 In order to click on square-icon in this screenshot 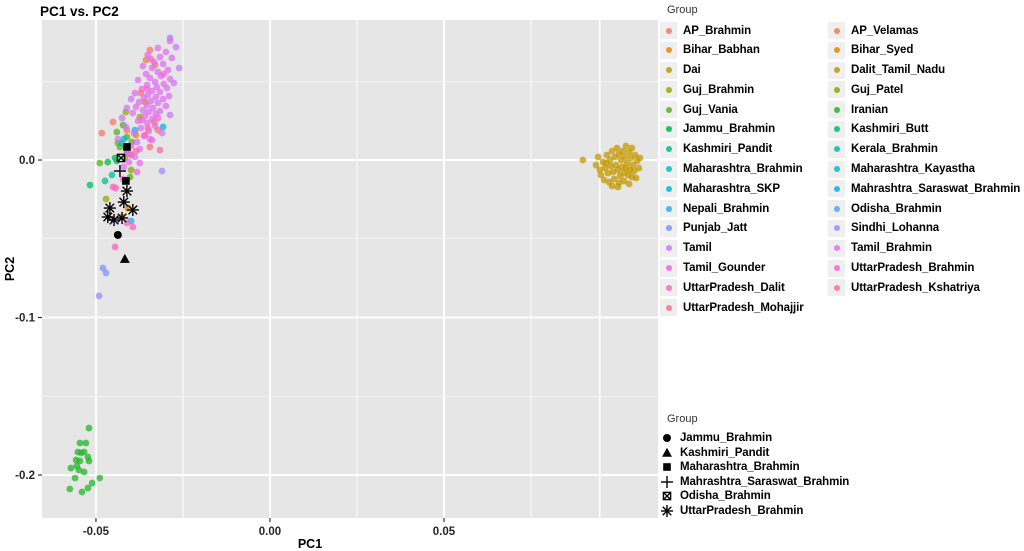, I will do `click(667, 467)`.